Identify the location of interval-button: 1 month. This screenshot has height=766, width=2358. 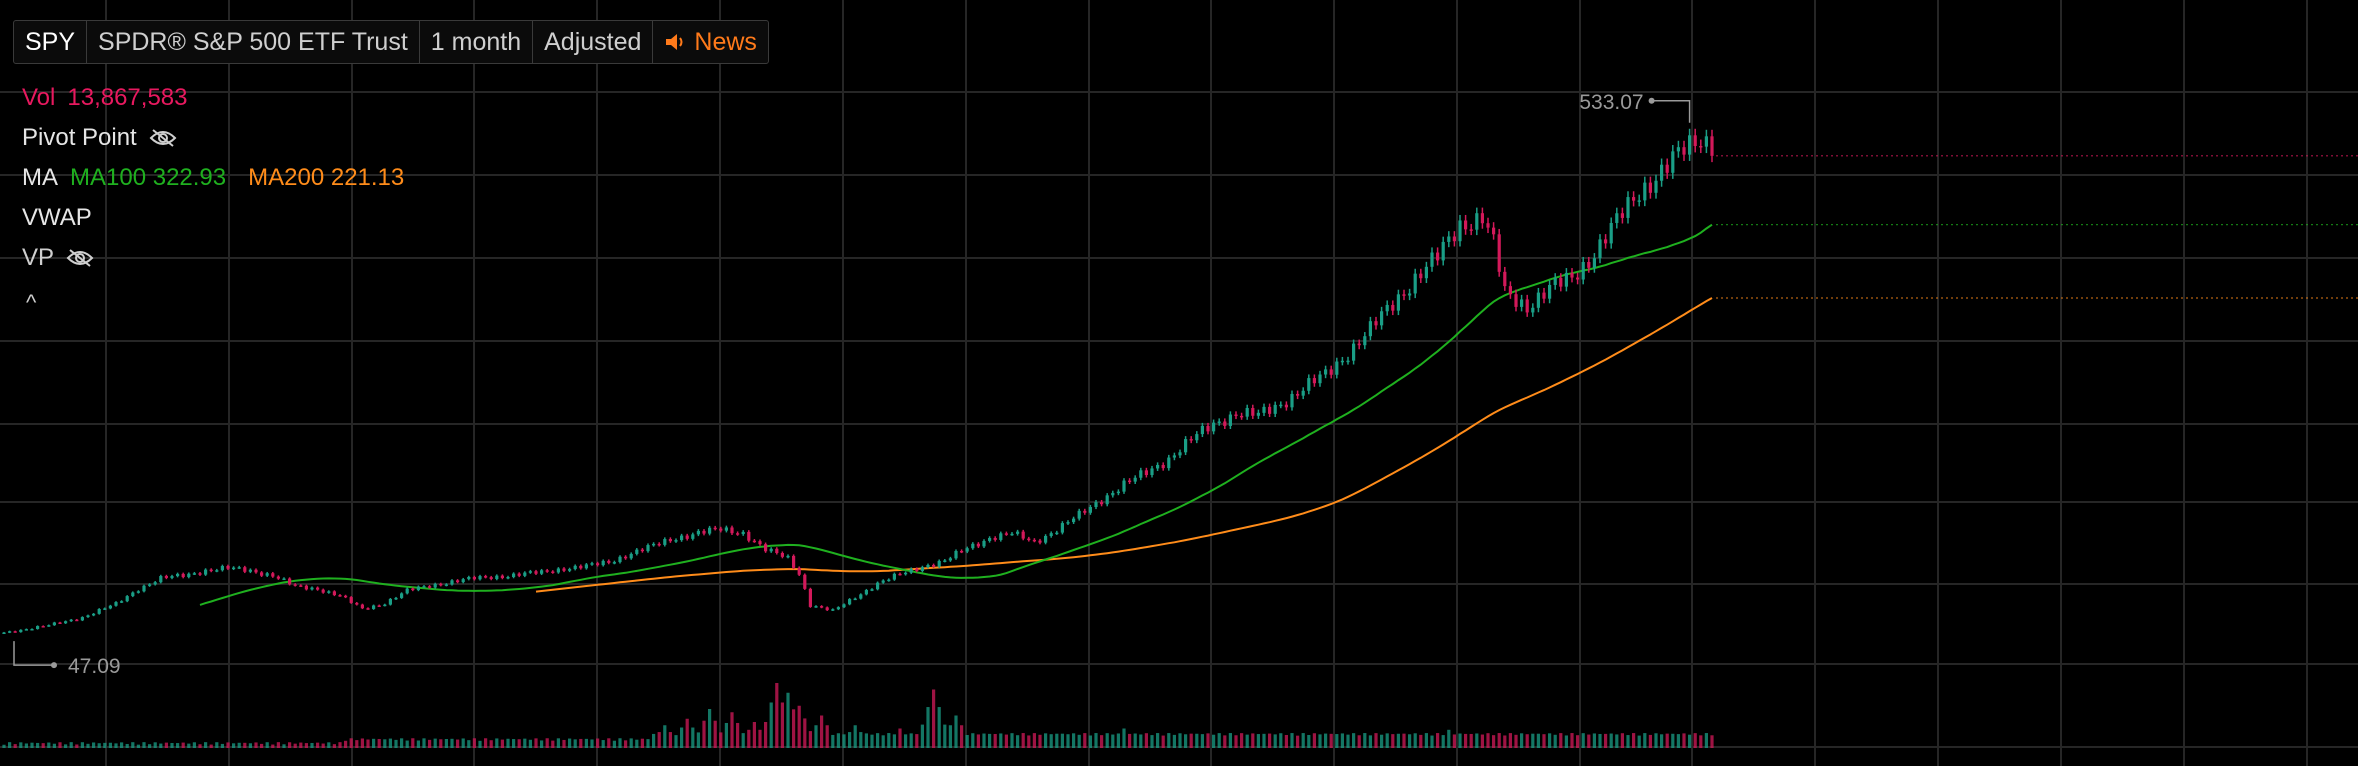
(477, 42).